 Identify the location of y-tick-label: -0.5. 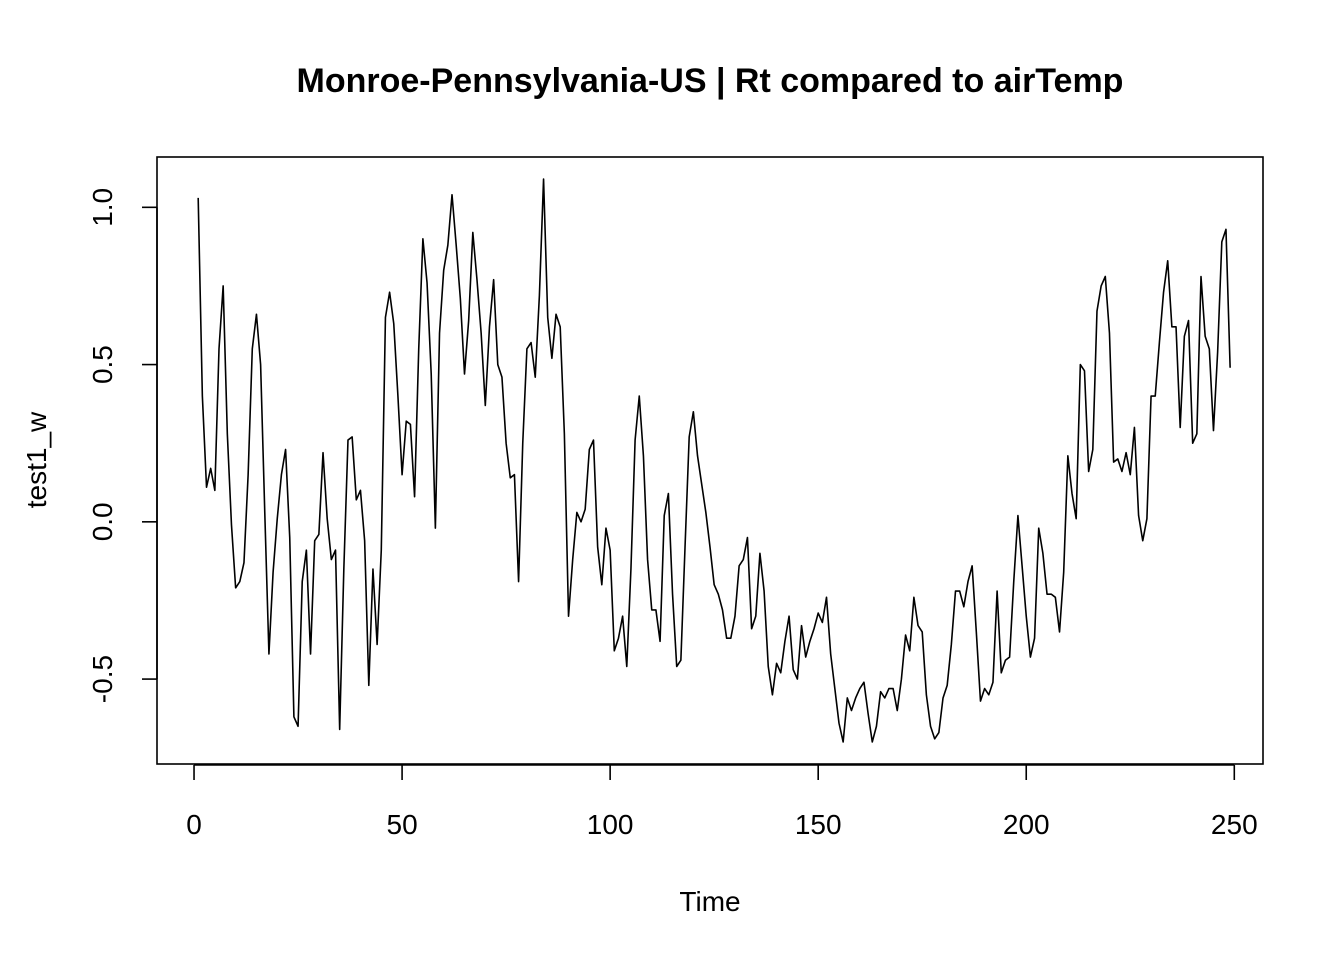
(102, 679).